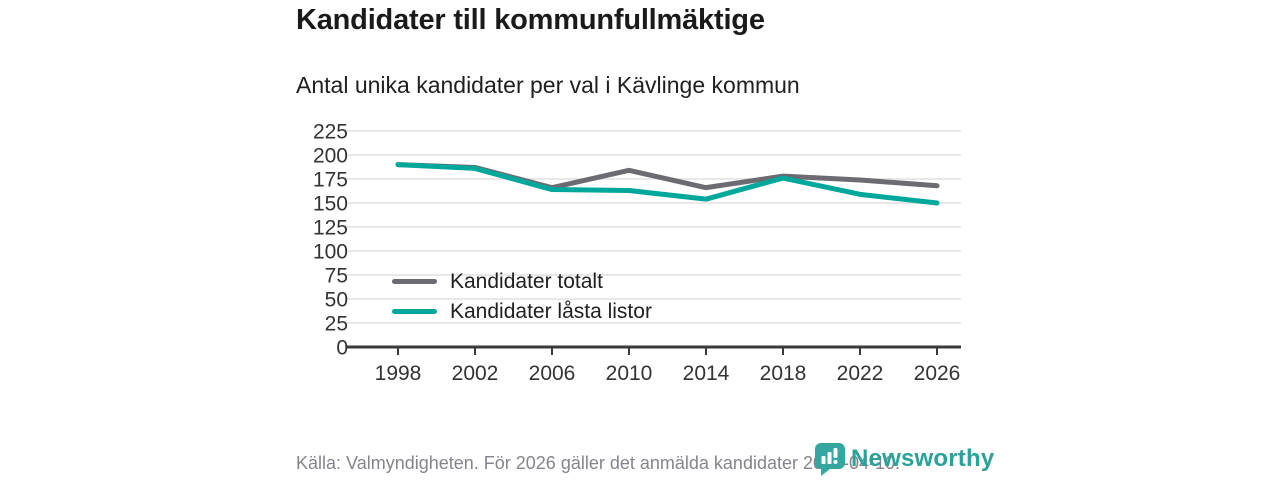 This screenshot has width=1280, height=480. I want to click on x-tick-label: 2002, so click(475, 373).